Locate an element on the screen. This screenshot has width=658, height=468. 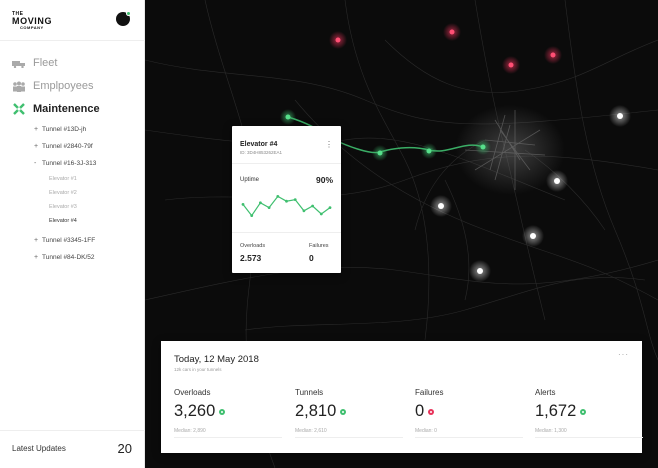
stat-label: Failures is located at coordinates (429, 392).